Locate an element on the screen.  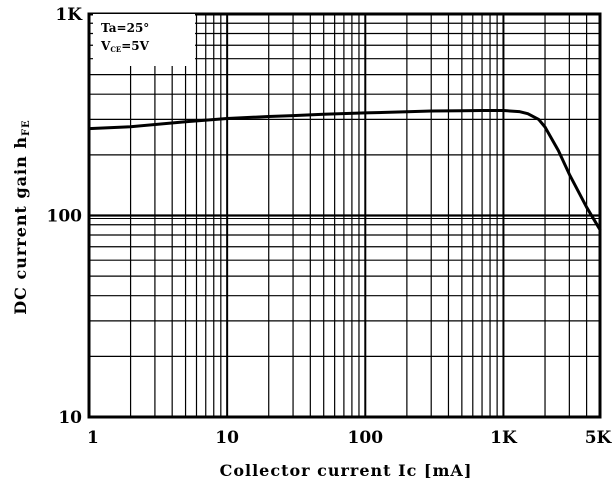
y-tick-label: 10 is located at coordinates (70, 418).